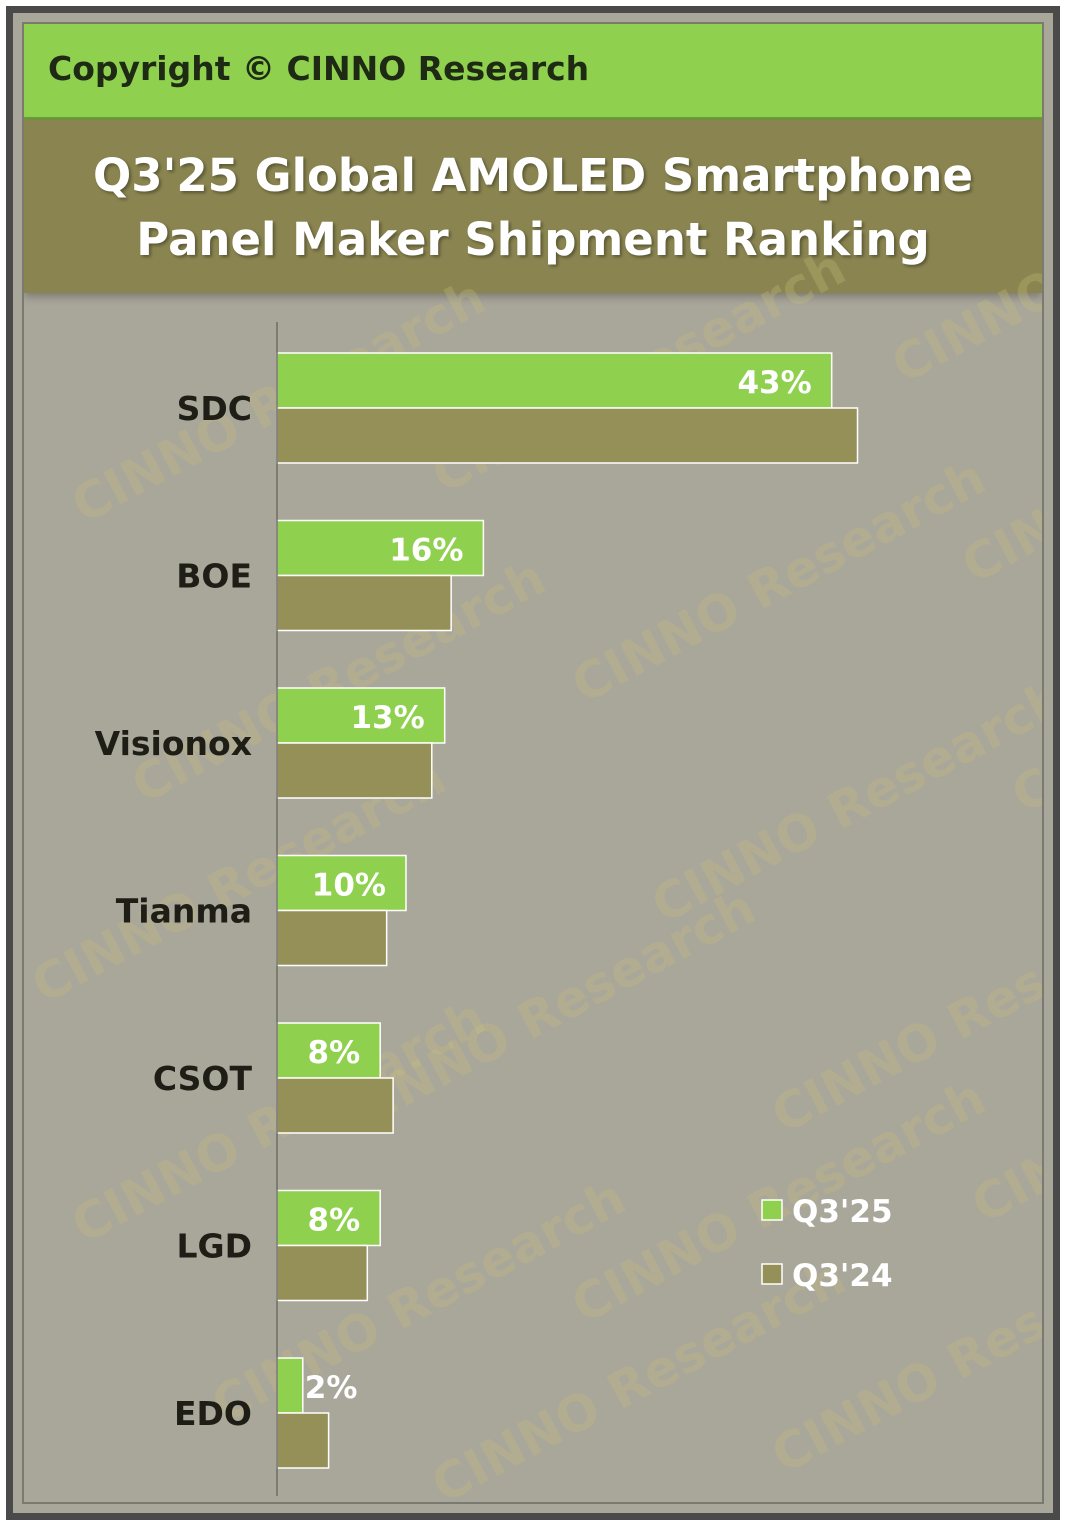  I want to click on category-label-tianma: Tianma, so click(184, 911).